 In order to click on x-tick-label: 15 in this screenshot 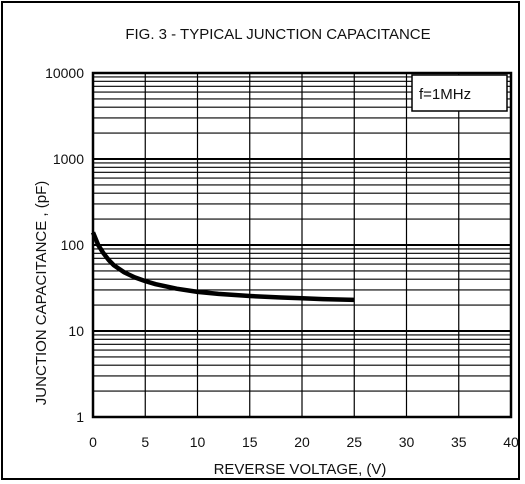, I will do `click(250, 442)`.